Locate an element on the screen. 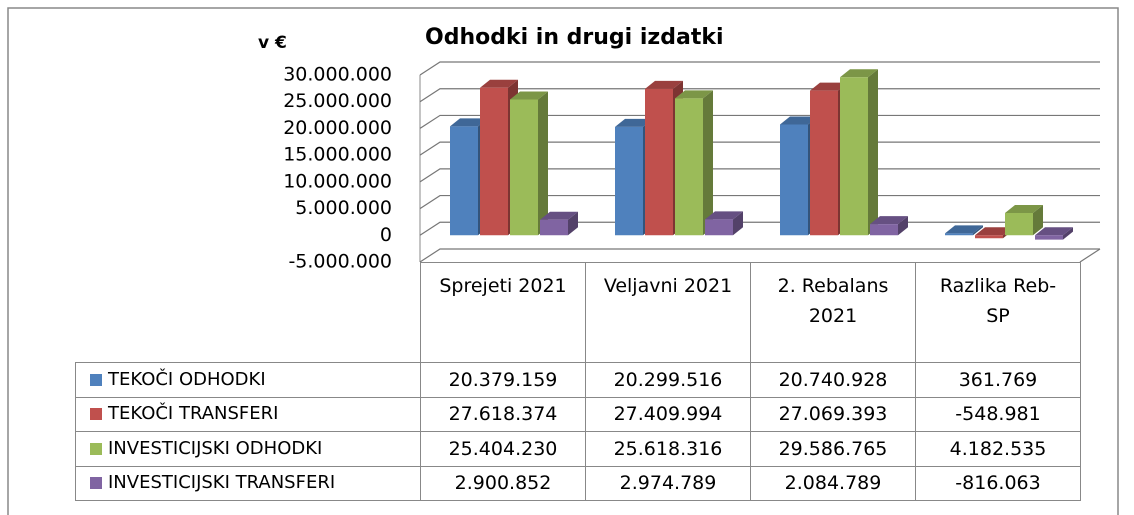 This screenshot has height=515, width=1134. y-axis-title: v € is located at coordinates (272, 43).